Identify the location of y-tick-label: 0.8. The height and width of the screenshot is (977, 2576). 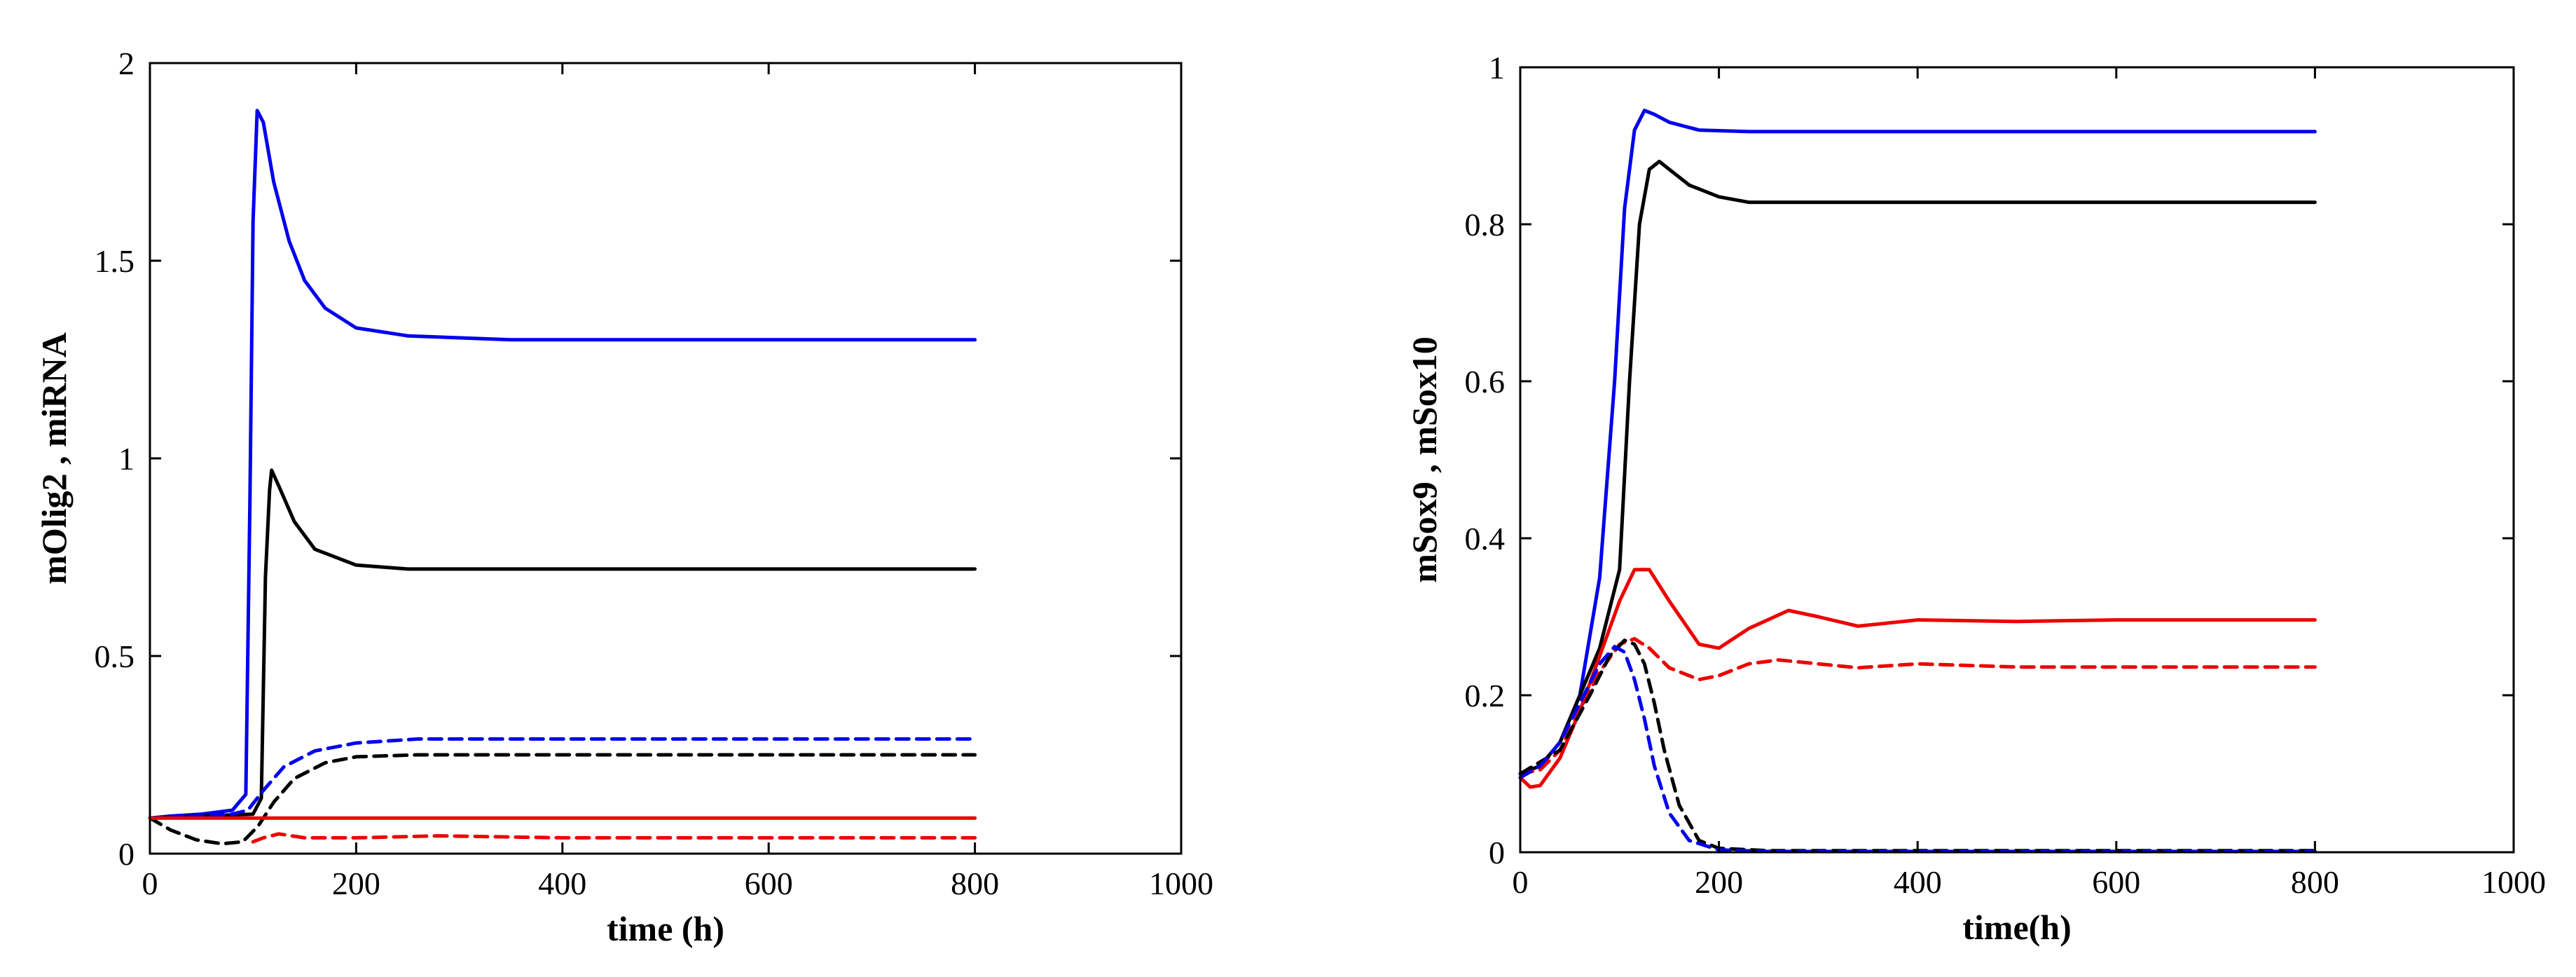
(1485, 224).